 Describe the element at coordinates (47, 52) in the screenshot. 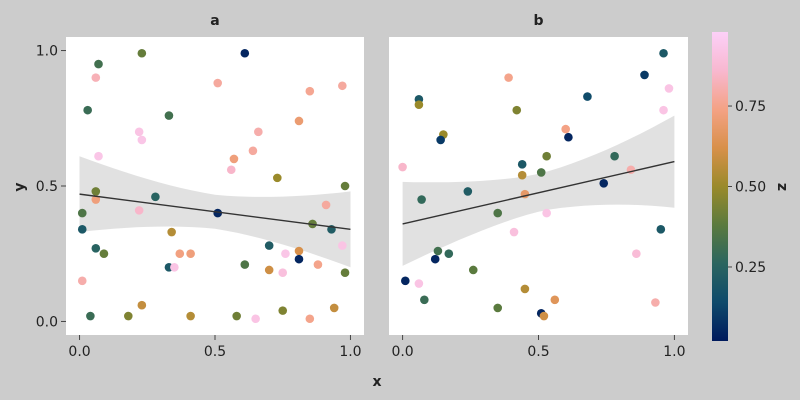

I see `y-tick-label: 1.0` at that location.